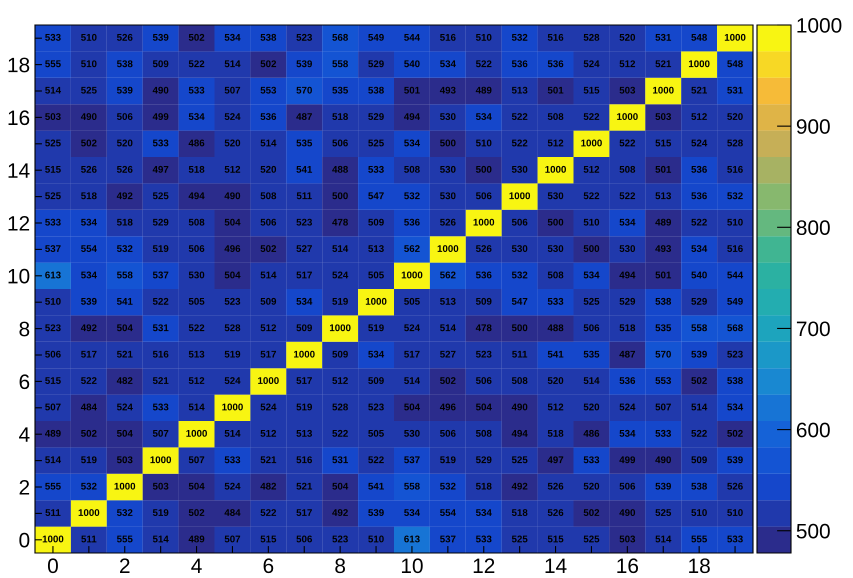 The image size is (853, 578). Describe the element at coordinates (125, 565) in the screenshot. I see `x-tick-label: 2` at that location.